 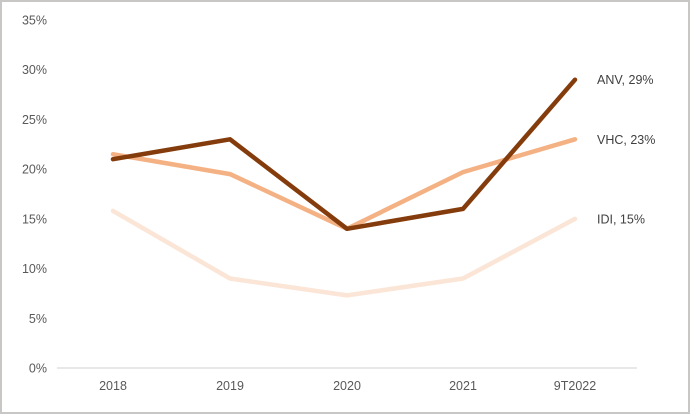 What do you see at coordinates (34, 21) in the screenshot?
I see `y-axis-tick-label: 35%` at bounding box center [34, 21].